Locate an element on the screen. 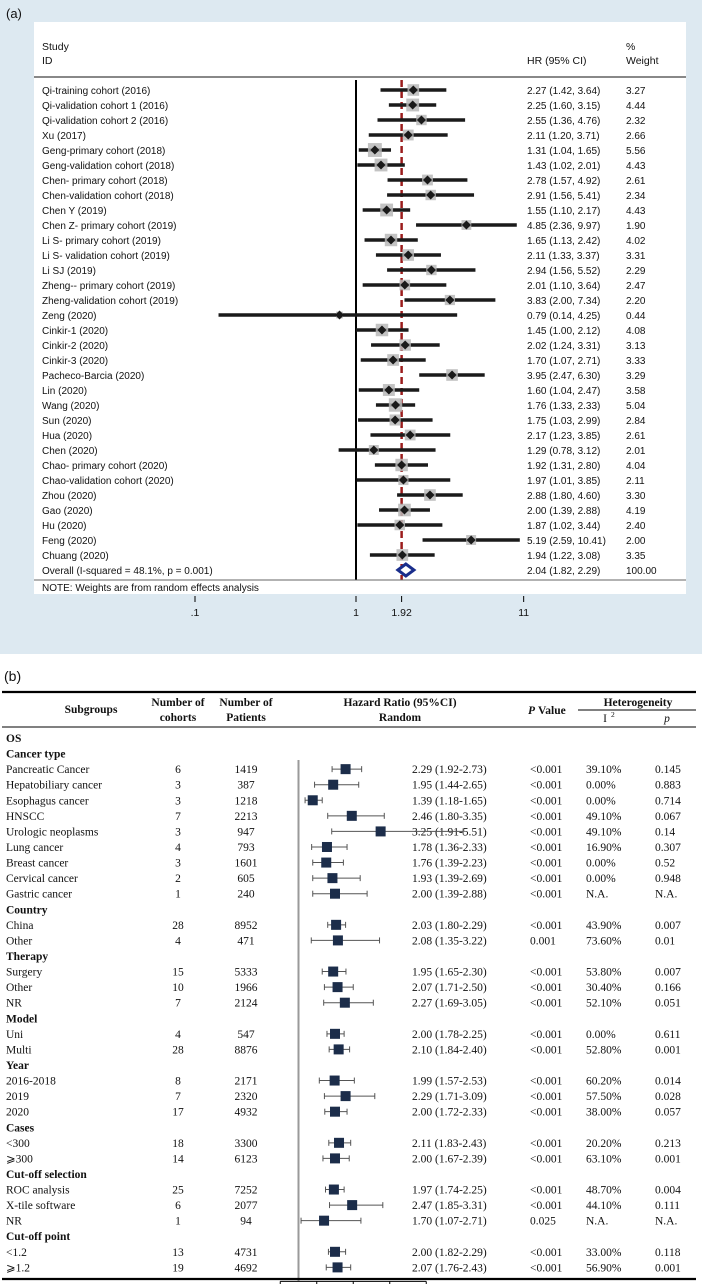  subgroup-het-p: 0.111 is located at coordinates (667, 1206).